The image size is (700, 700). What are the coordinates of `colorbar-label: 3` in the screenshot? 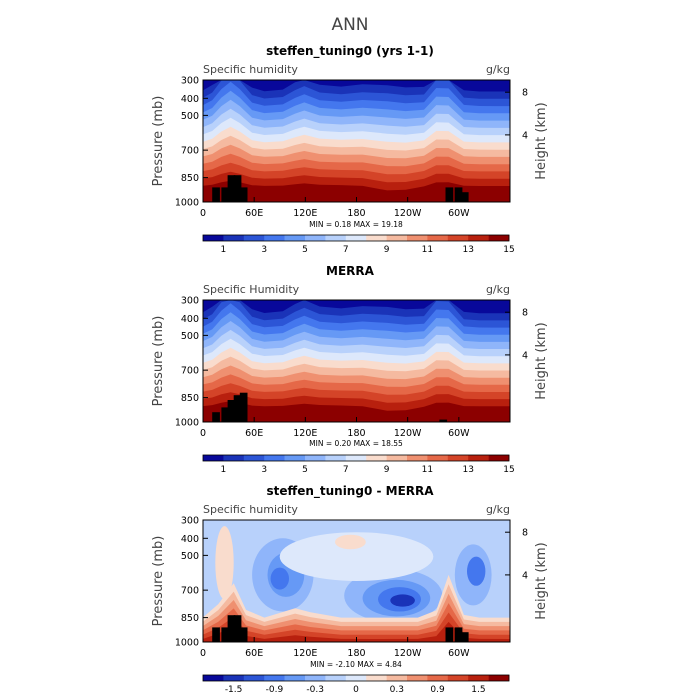 It's located at (264, 470).